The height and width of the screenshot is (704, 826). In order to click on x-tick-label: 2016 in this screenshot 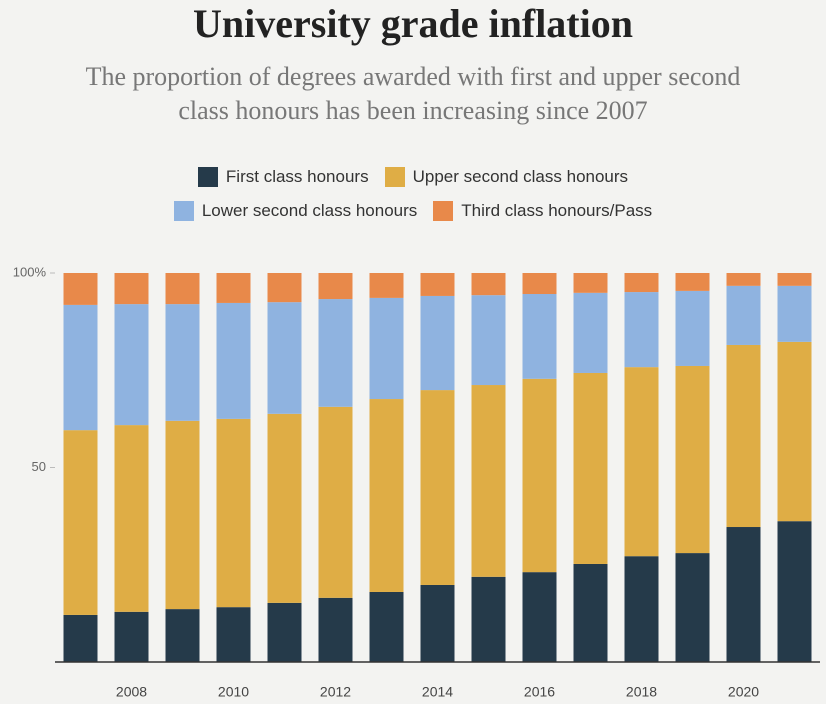, I will do `click(539, 692)`.